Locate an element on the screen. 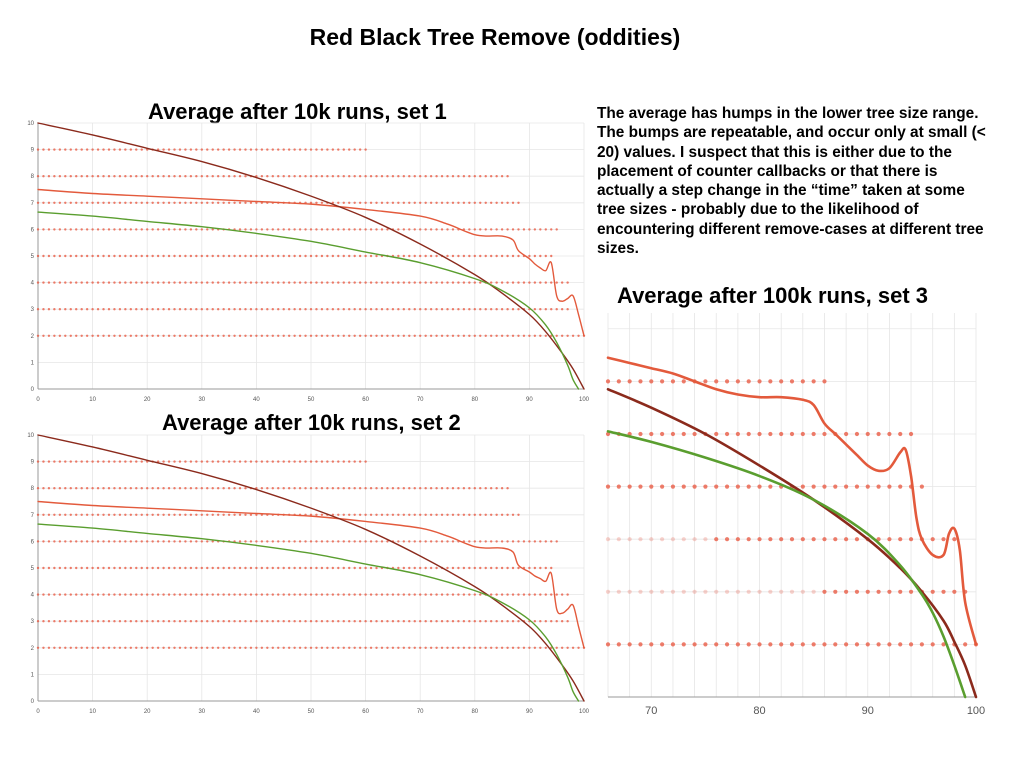 This screenshot has height=768, width=1024. y-tick-label: 0 is located at coordinates (33, 390).